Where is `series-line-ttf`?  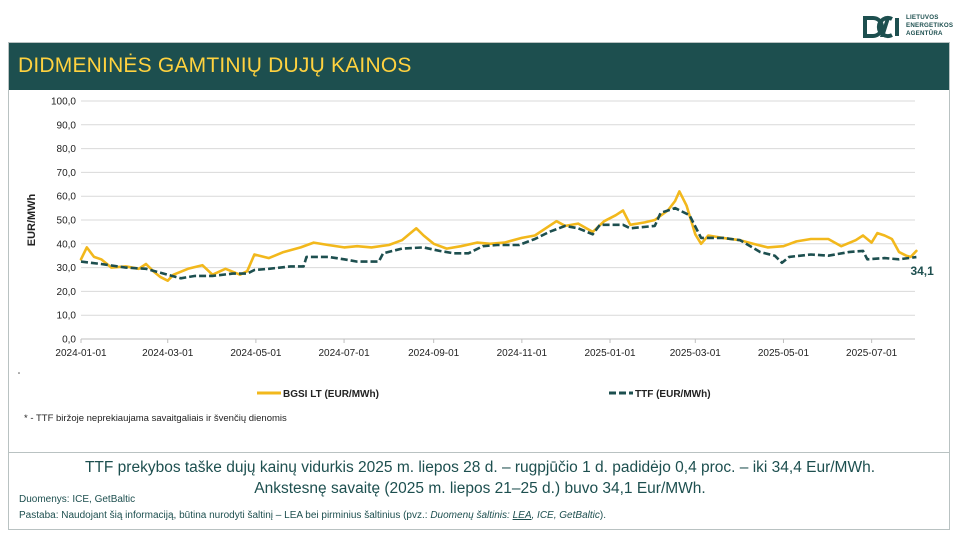 series-line-ttf is located at coordinates (498, 243).